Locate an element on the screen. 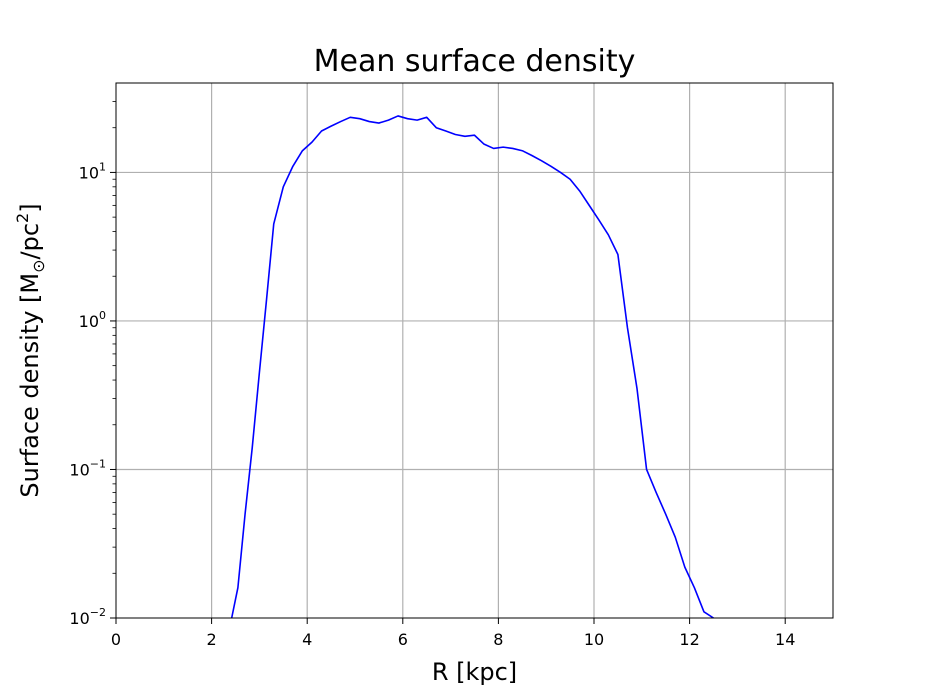 This screenshot has width=926, height=695. x-tick-label: 10 is located at coordinates (594, 639).